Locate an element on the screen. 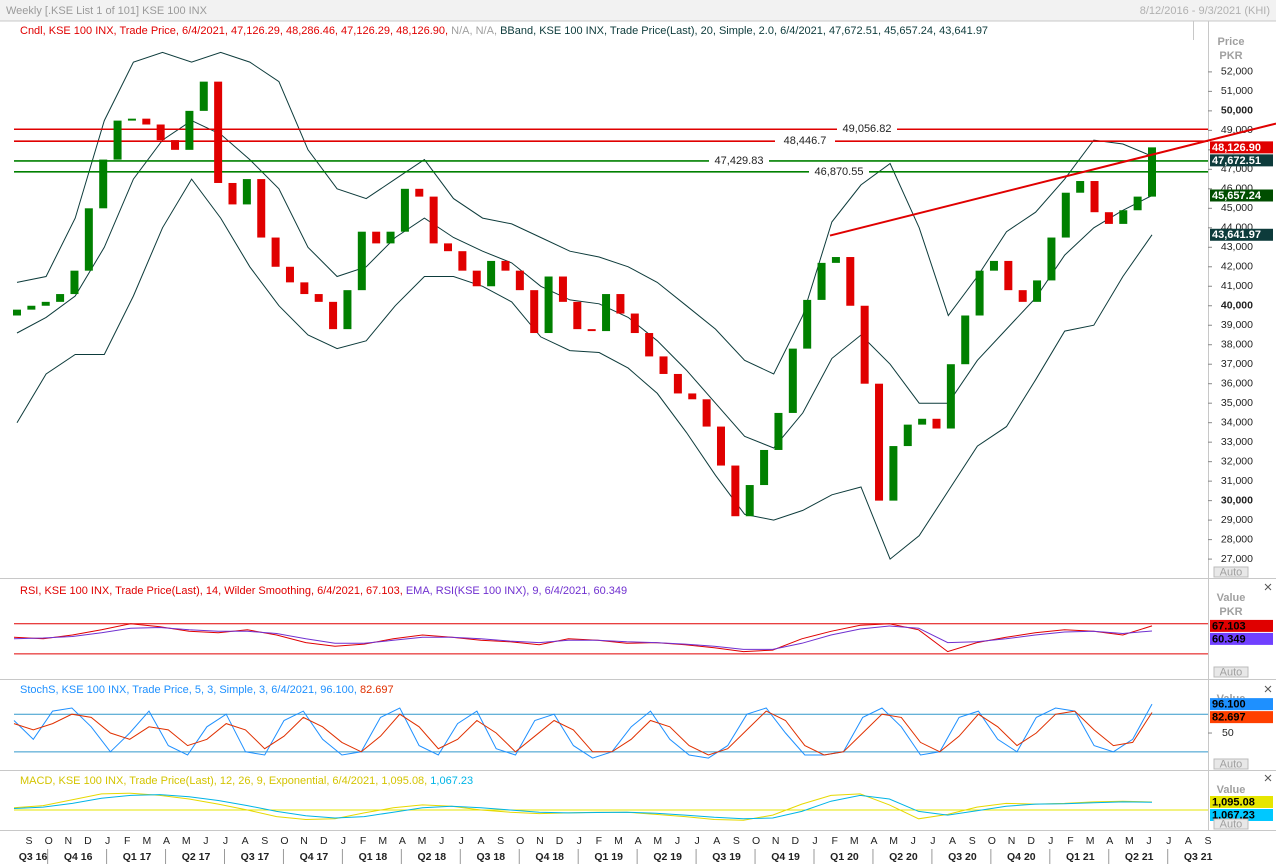  badge-label: 48,126.90 is located at coordinates (1236, 148).